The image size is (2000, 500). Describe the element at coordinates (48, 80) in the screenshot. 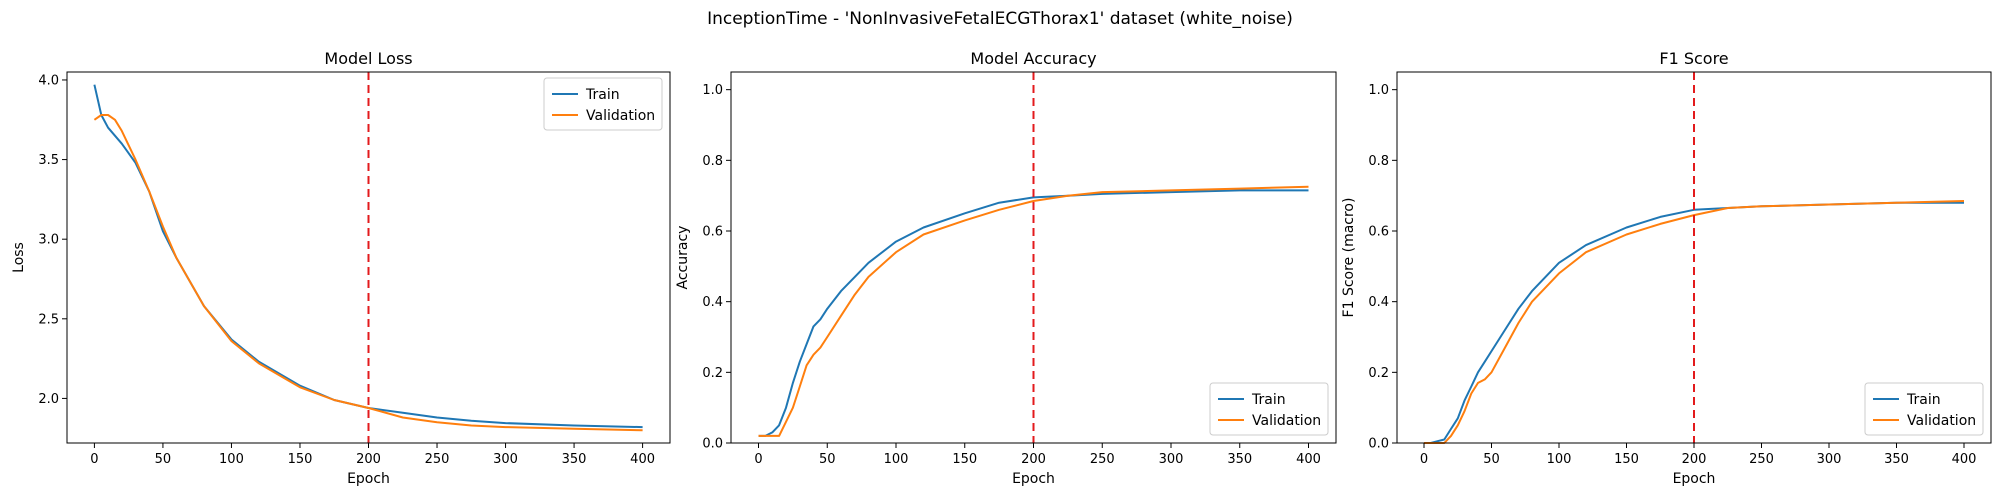

I see `y-tick-label: 4.0` at that location.